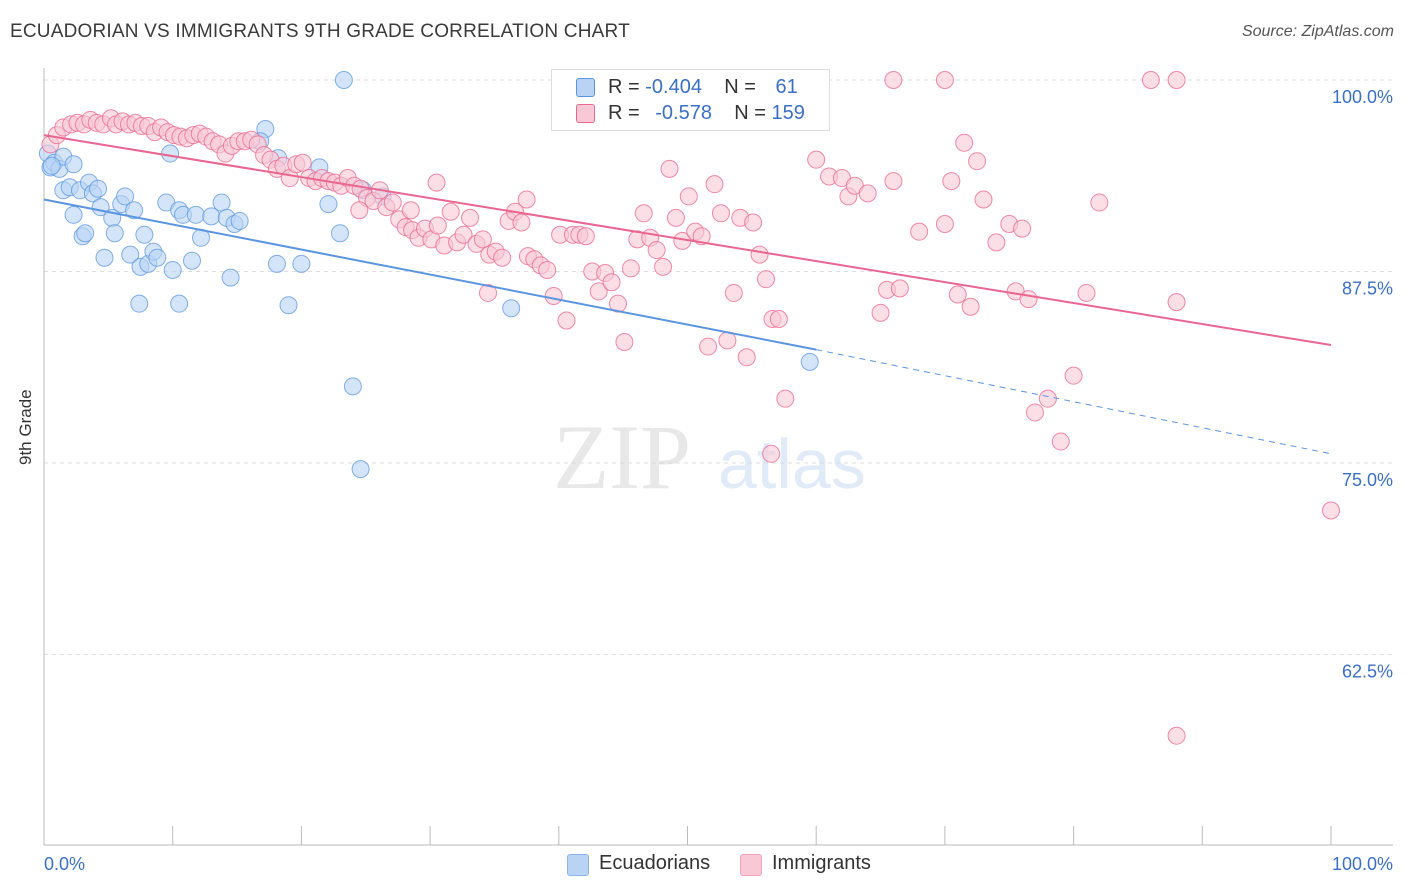 The image size is (1406, 892). Describe the element at coordinates (709, 457) in the screenshot. I see `watermark: ZIP atlas` at that location.